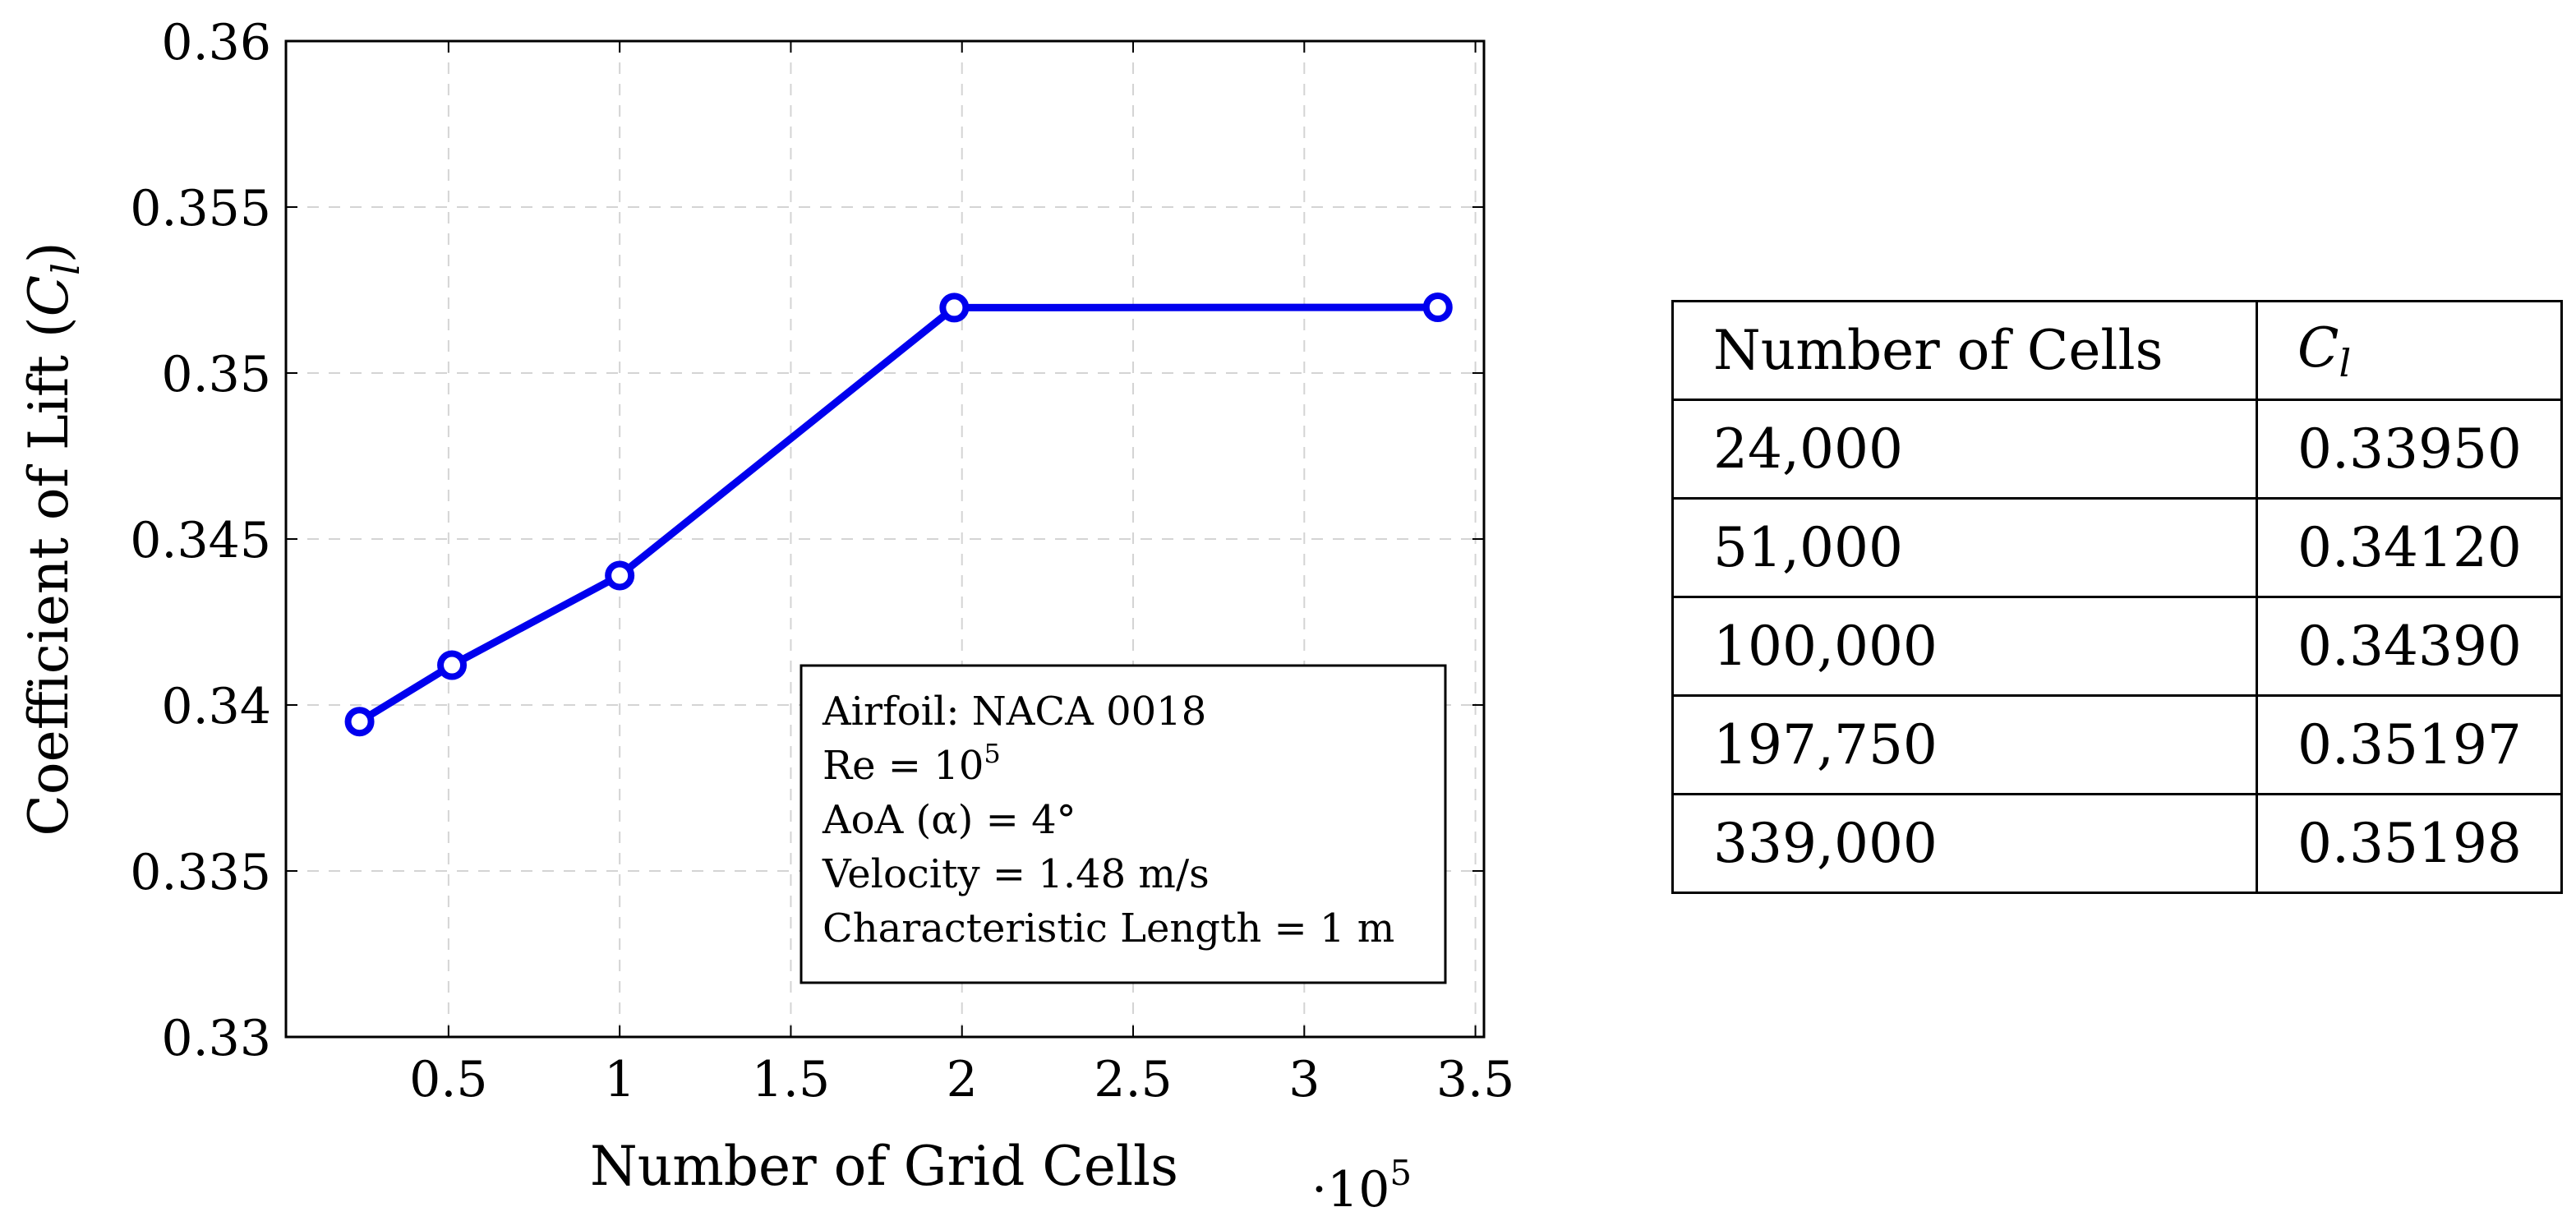 Image resolution: width=2576 pixels, height=1221 pixels. I want to click on info-line-airfoil: Airfoil: NACA 0018, so click(1014, 712).